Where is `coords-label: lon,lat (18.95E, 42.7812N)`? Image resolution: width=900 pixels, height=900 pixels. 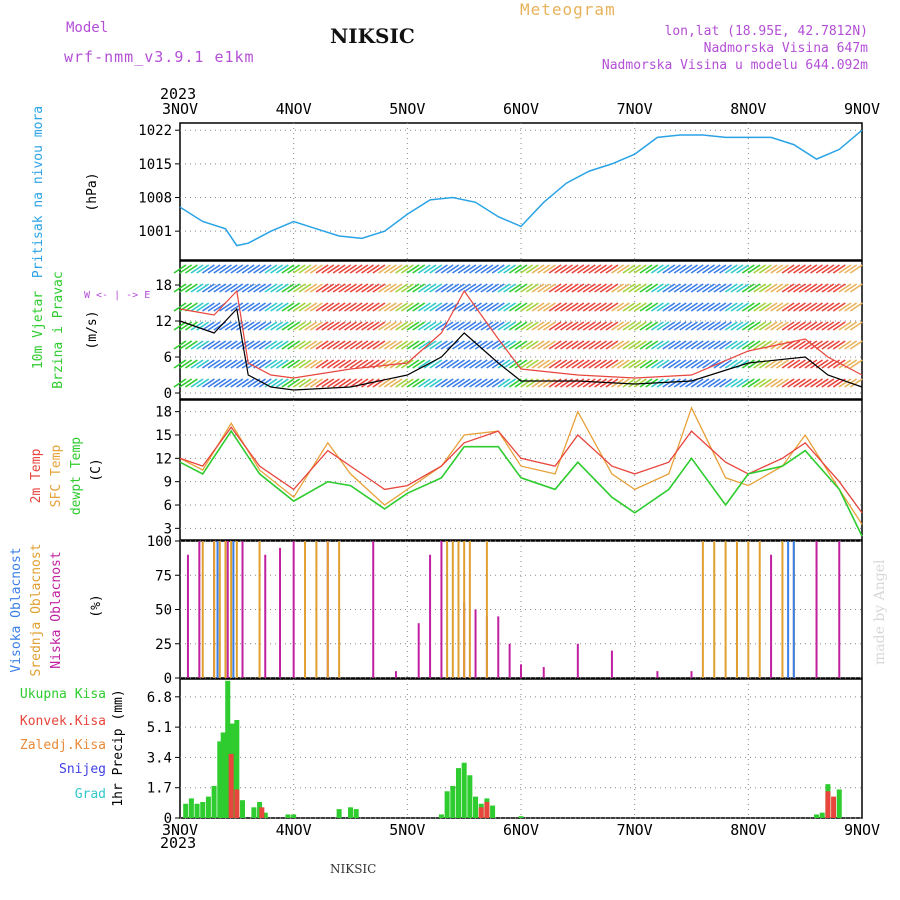 coords-label: lon,lat (18.95E, 42.7812N) is located at coordinates (766, 31).